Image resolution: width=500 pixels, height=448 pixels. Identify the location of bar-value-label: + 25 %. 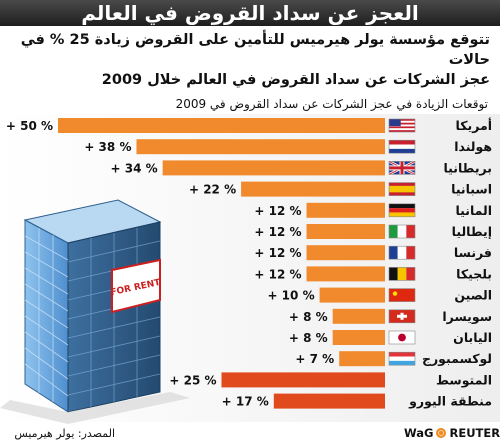
(192, 380).